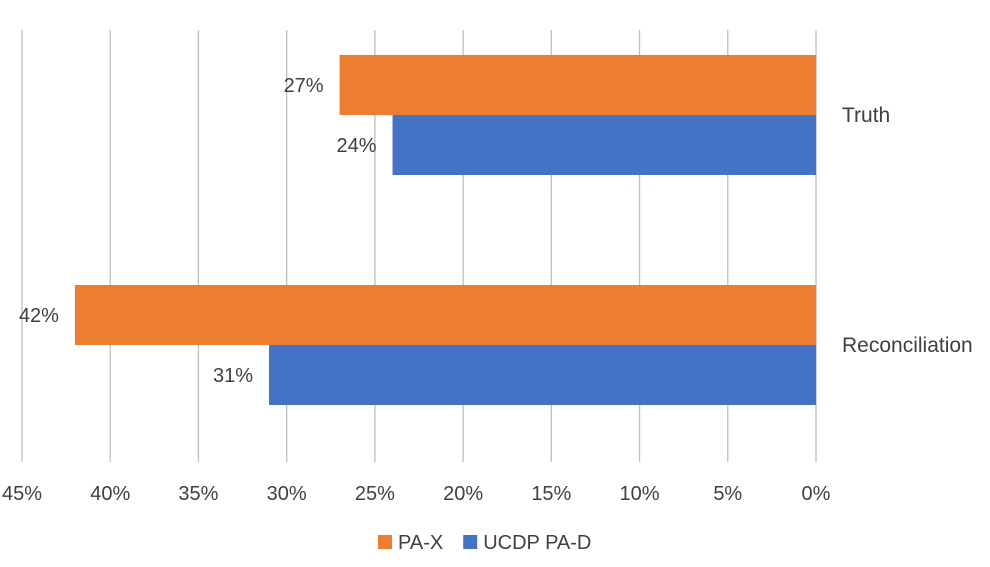 This screenshot has width=990, height=567. Describe the element at coordinates (287, 494) in the screenshot. I see `x-tick-label: 30%` at that location.